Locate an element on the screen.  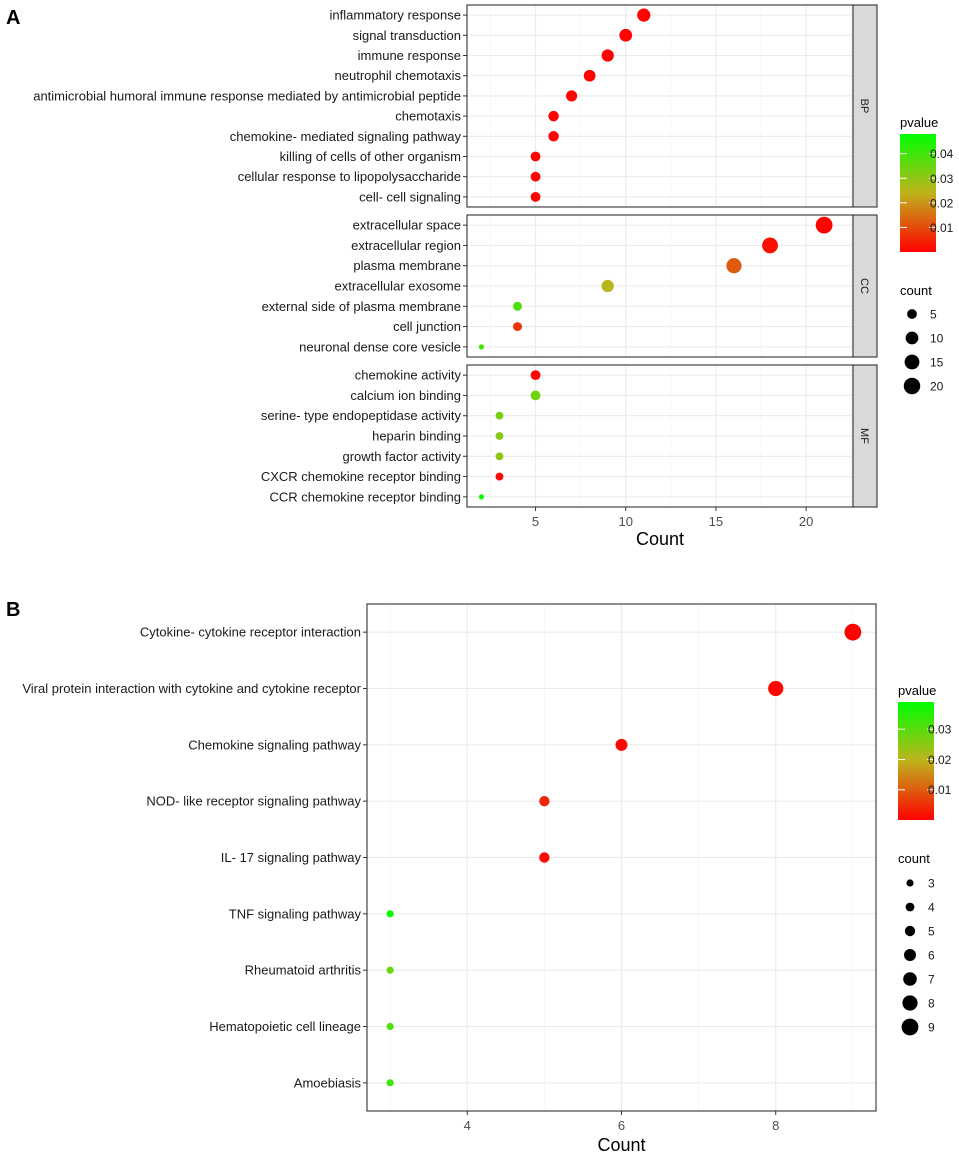
size-legend-label: 15 is located at coordinates (937, 363).